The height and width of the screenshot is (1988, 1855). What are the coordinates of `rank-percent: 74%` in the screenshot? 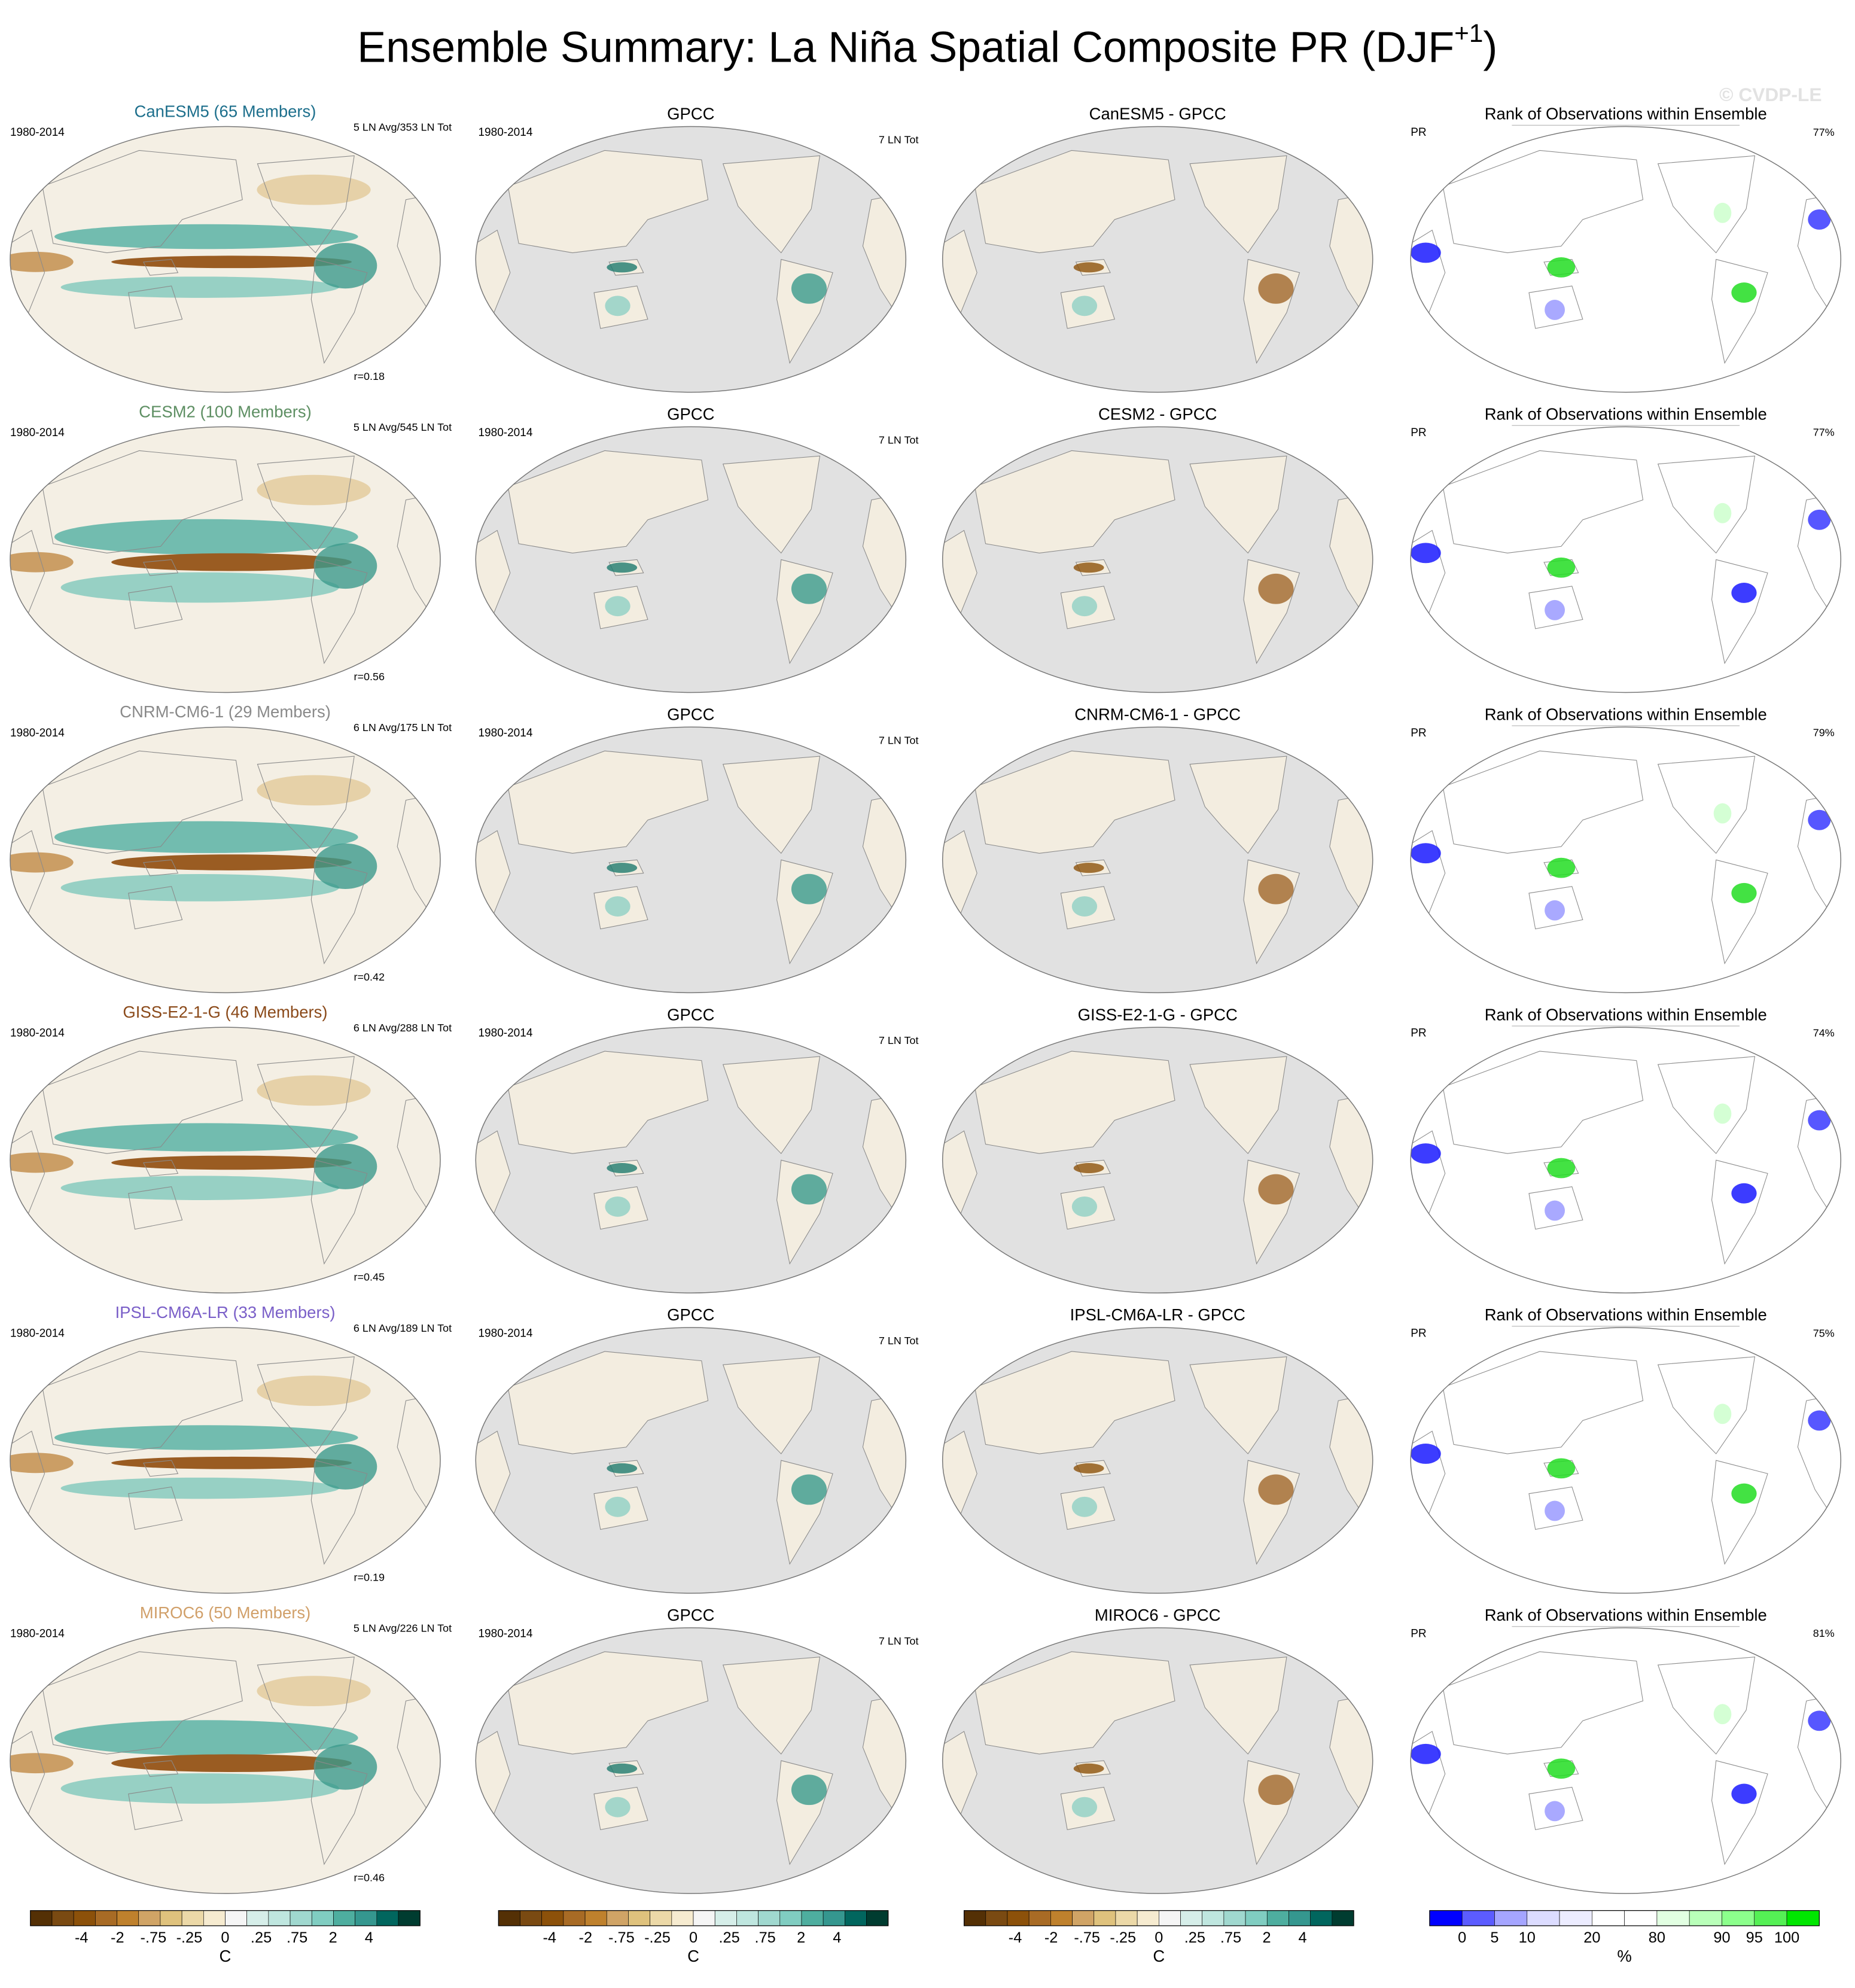 It's located at (1824, 1033).